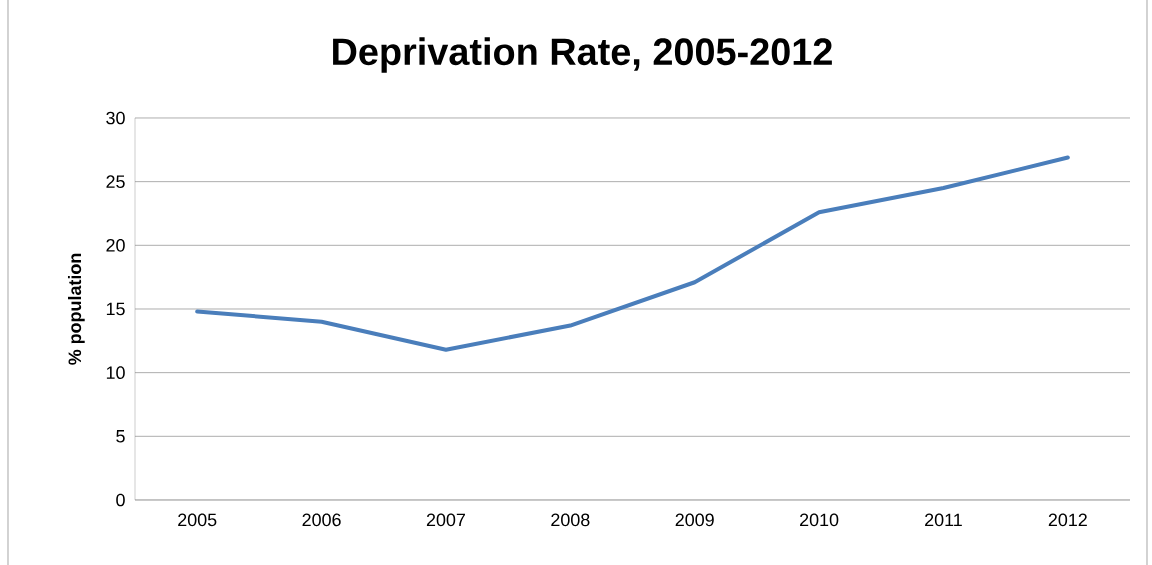 This screenshot has width=1152, height=565. Describe the element at coordinates (445, 520) in the screenshot. I see `x-tick-label: 2007` at that location.